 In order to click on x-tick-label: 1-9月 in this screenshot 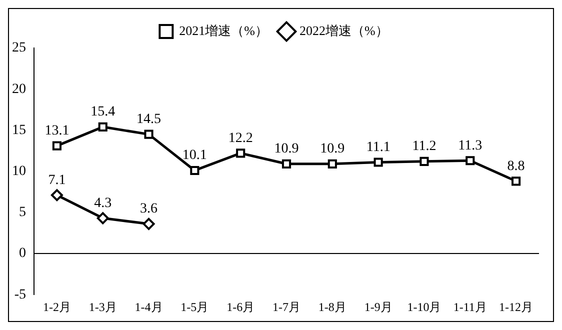, I will do `click(378, 307)`.